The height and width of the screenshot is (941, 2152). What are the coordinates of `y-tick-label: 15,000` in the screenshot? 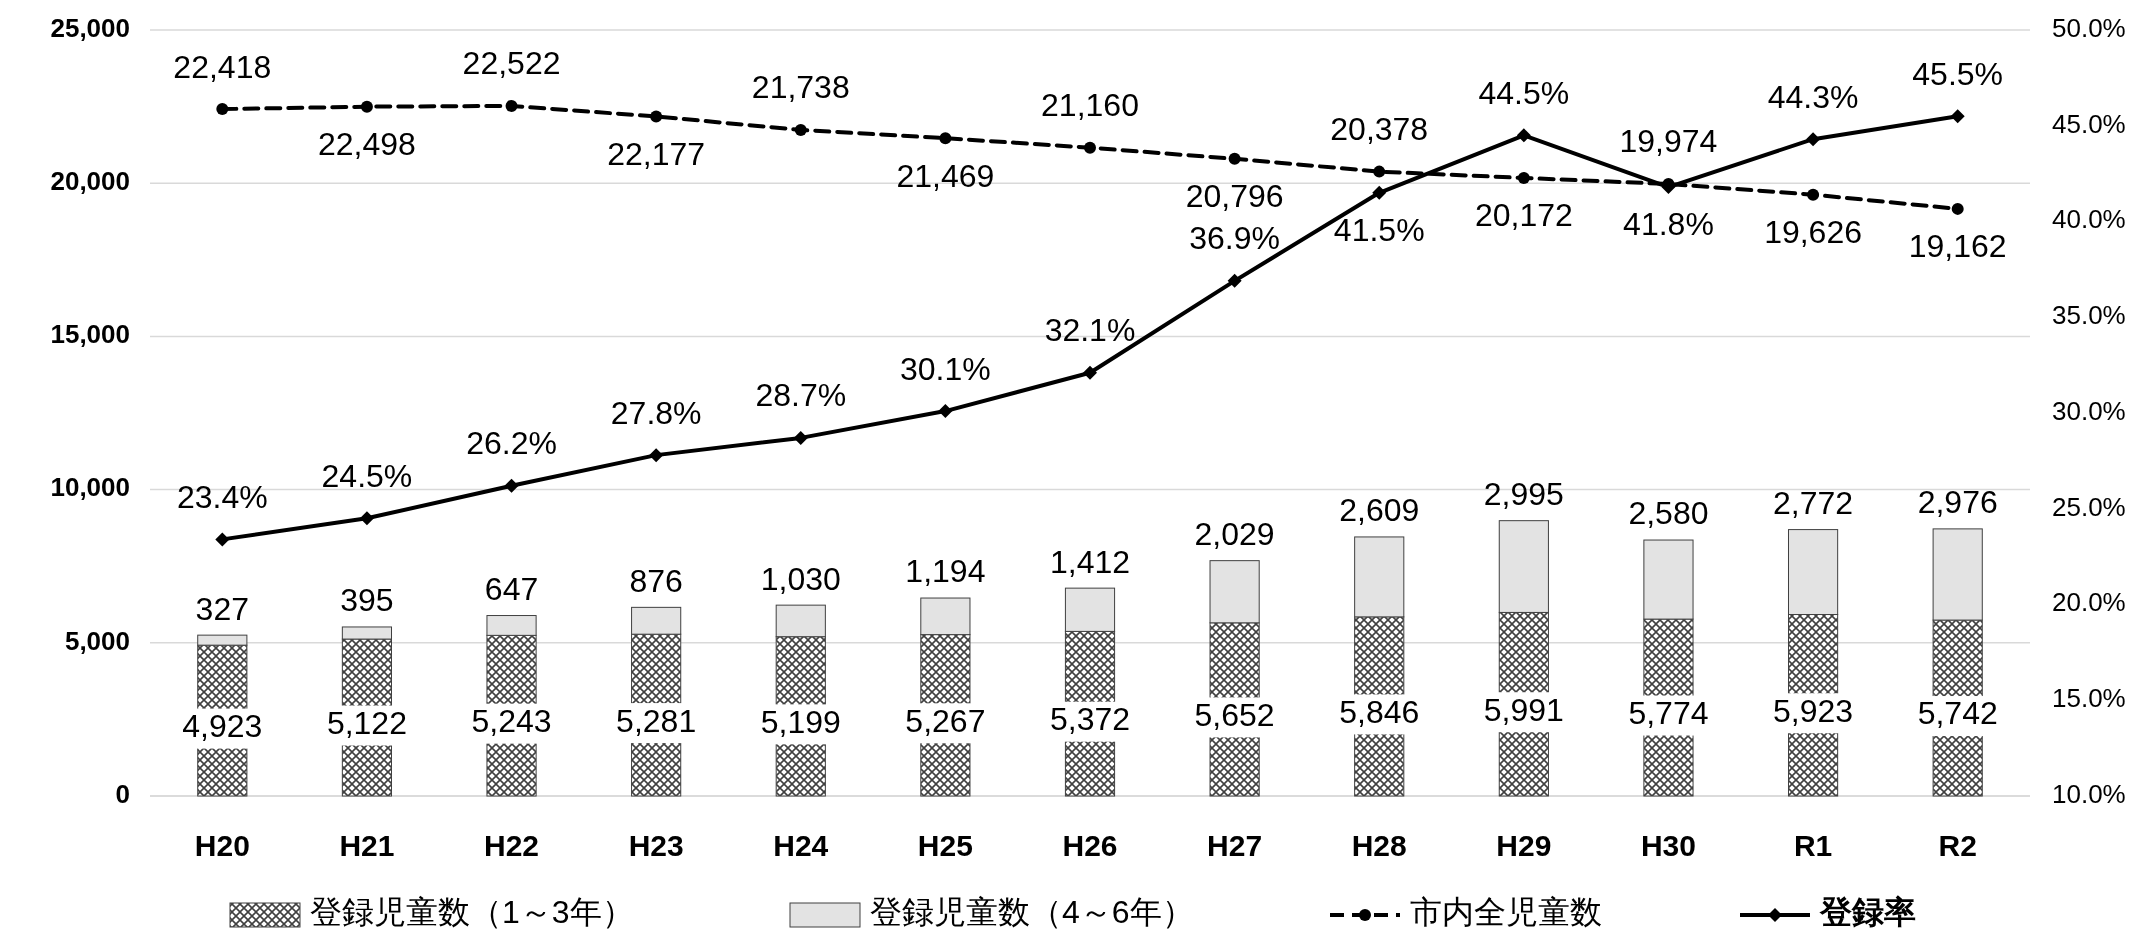 It's located at (90, 334).